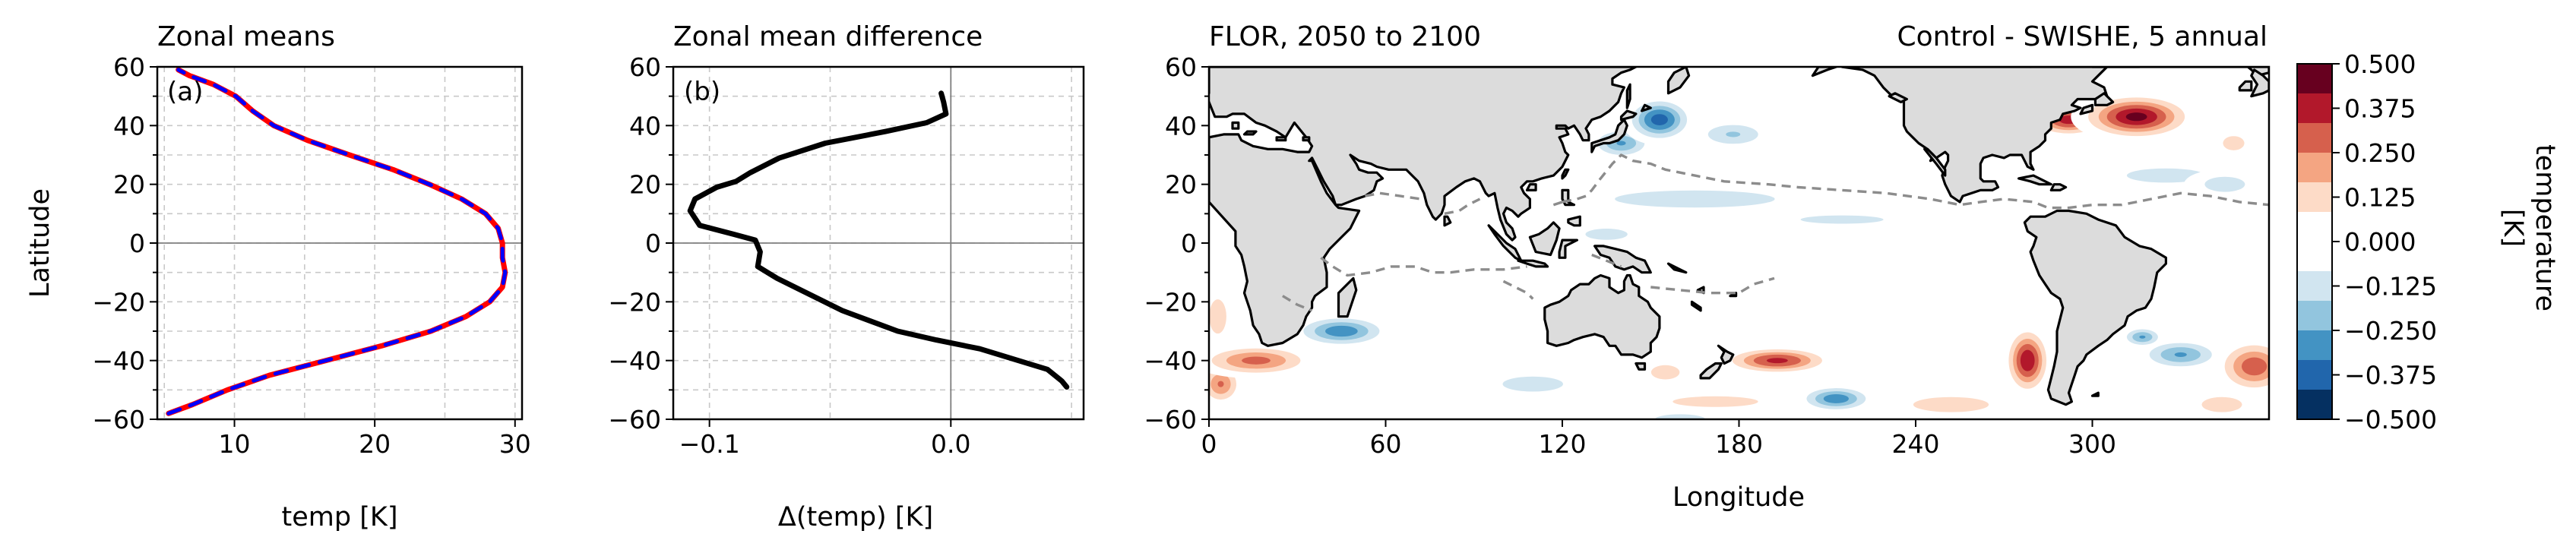 The height and width of the screenshot is (556, 2576). I want to click on landmass-cape-breton, so click(2086, 109).